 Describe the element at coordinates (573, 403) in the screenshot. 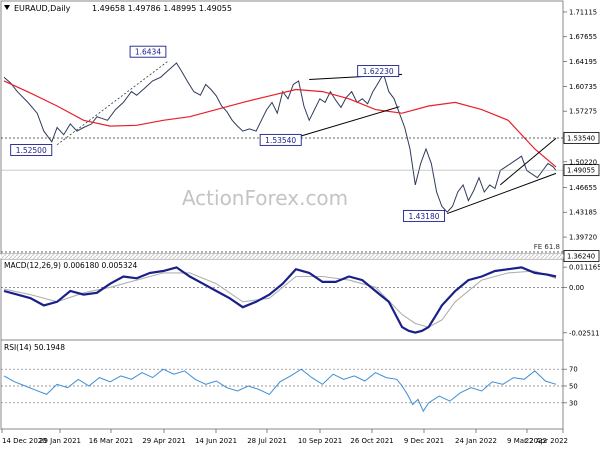

I see `rsi-y-tick-label: 30` at that location.